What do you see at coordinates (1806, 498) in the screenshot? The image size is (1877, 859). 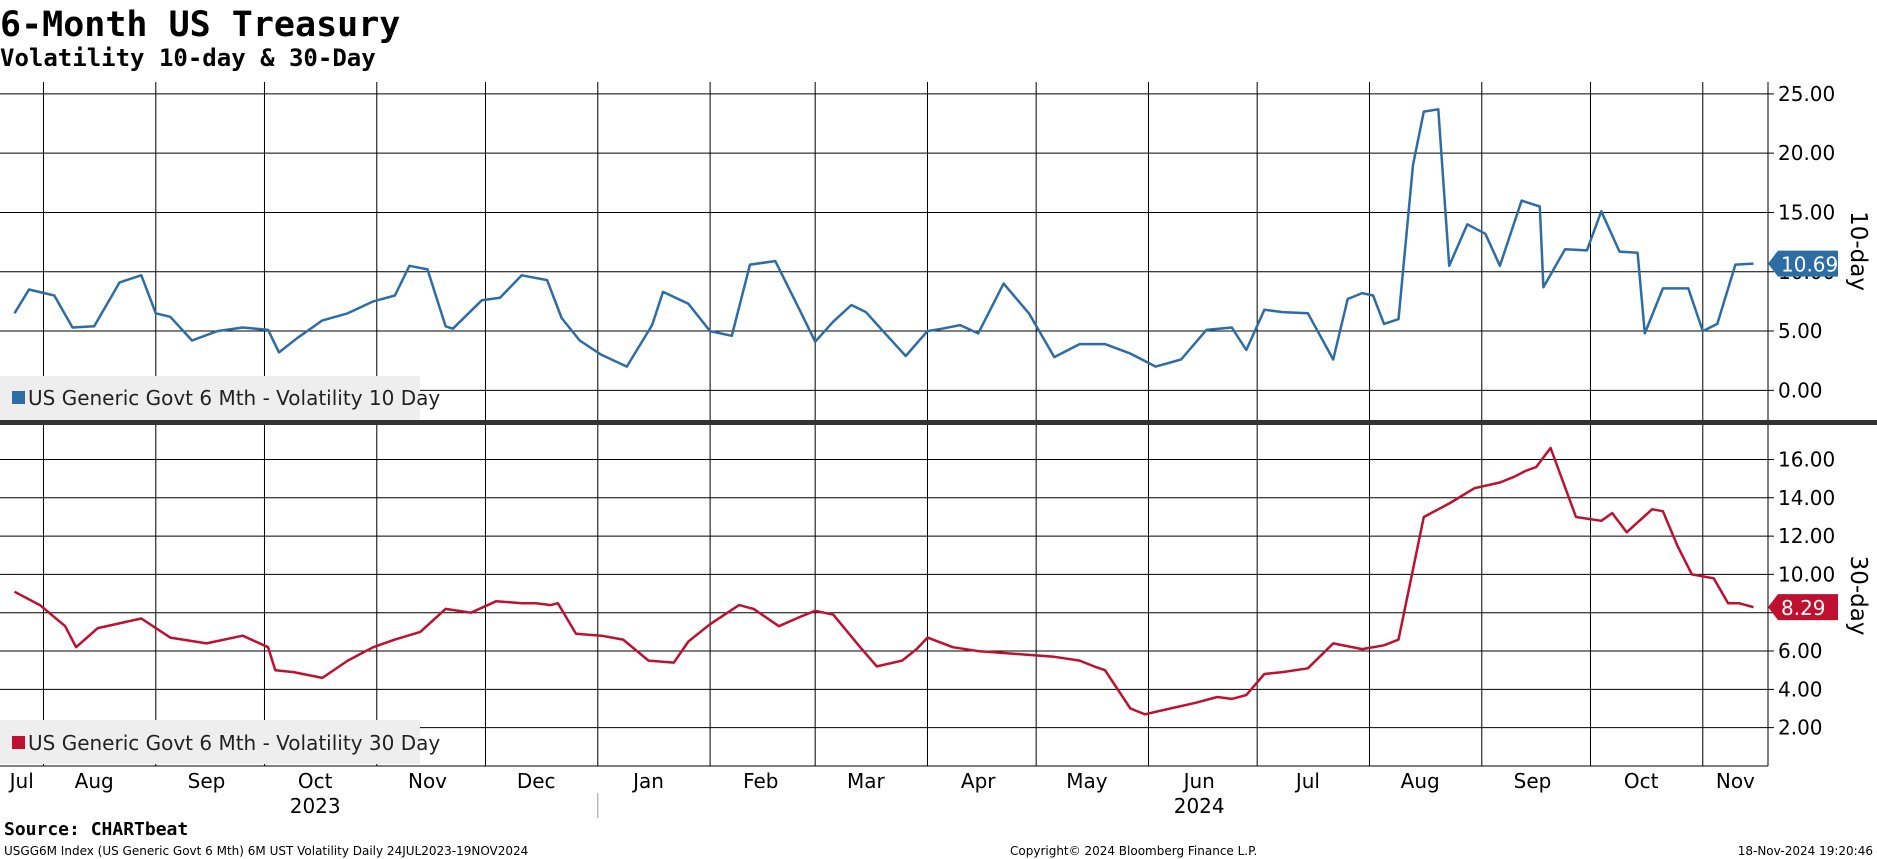 I see `30-day-ytick-label-1: 14.00` at bounding box center [1806, 498].